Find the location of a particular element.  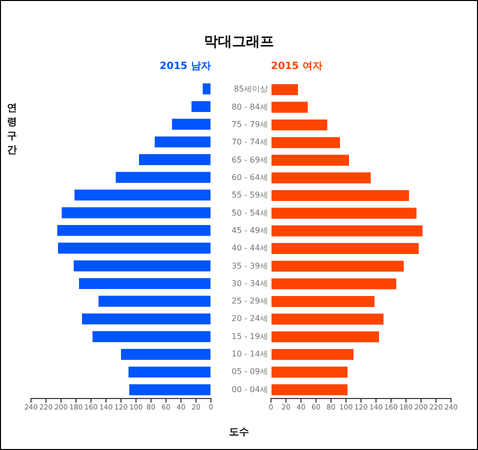

y-tick-label: 55 - 59세 is located at coordinates (250, 195).